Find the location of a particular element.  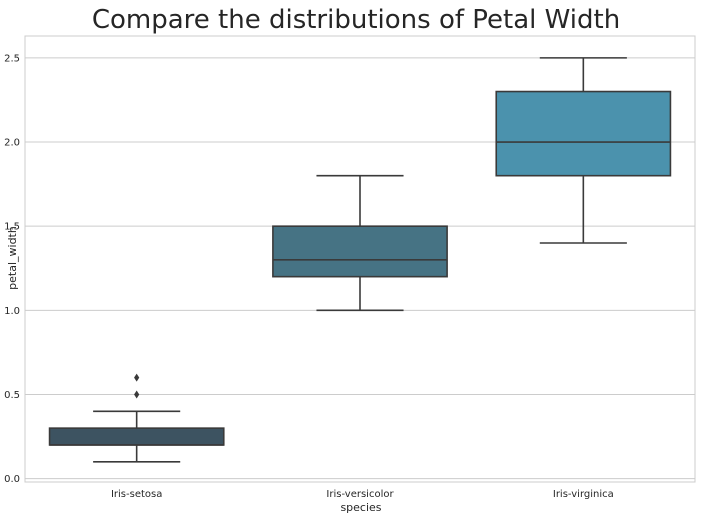

x-tick-label: Iris-virginica is located at coordinates (583, 494).